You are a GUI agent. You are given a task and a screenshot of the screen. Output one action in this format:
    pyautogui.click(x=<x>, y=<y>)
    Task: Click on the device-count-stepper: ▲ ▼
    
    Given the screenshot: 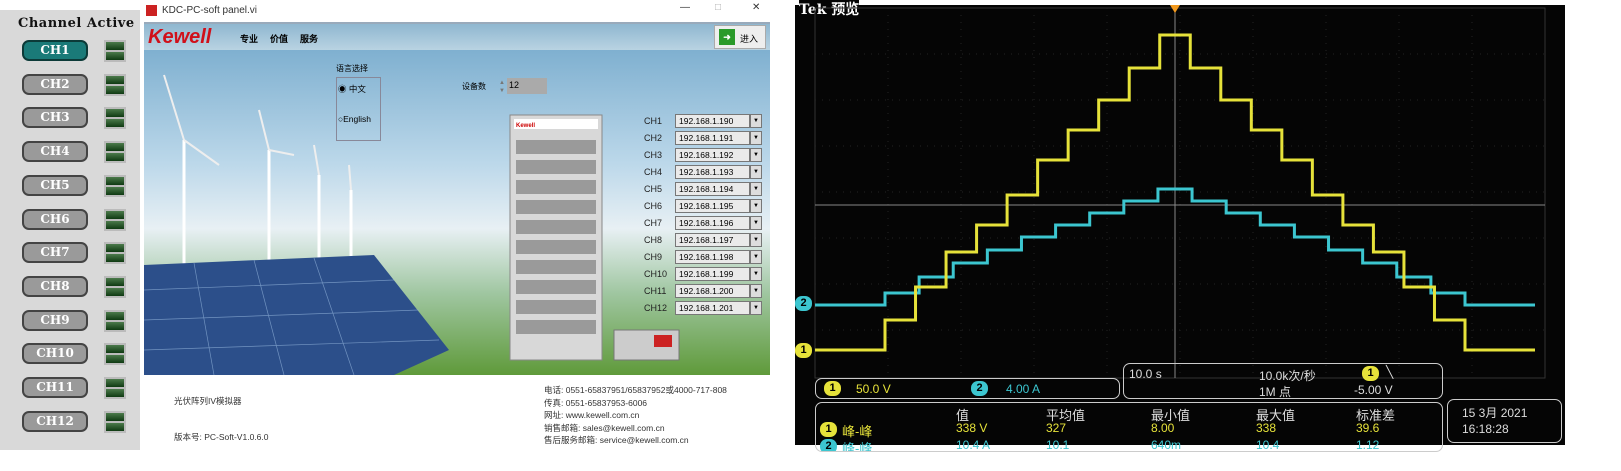 What is the action you would take?
    pyautogui.click(x=502, y=87)
    